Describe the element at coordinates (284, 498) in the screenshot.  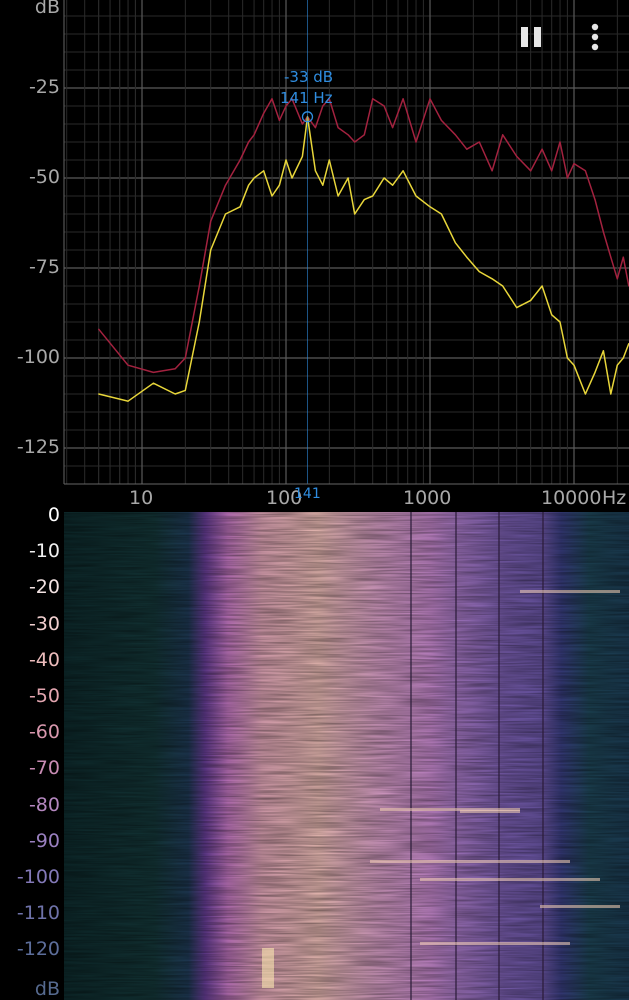
I see `x-tick-label: 100` at that location.